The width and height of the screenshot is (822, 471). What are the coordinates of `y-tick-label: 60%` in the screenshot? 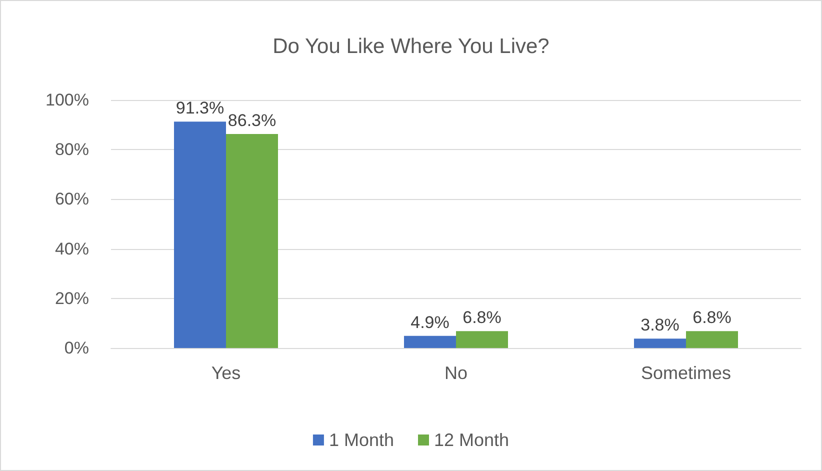 It's located at (71, 199).